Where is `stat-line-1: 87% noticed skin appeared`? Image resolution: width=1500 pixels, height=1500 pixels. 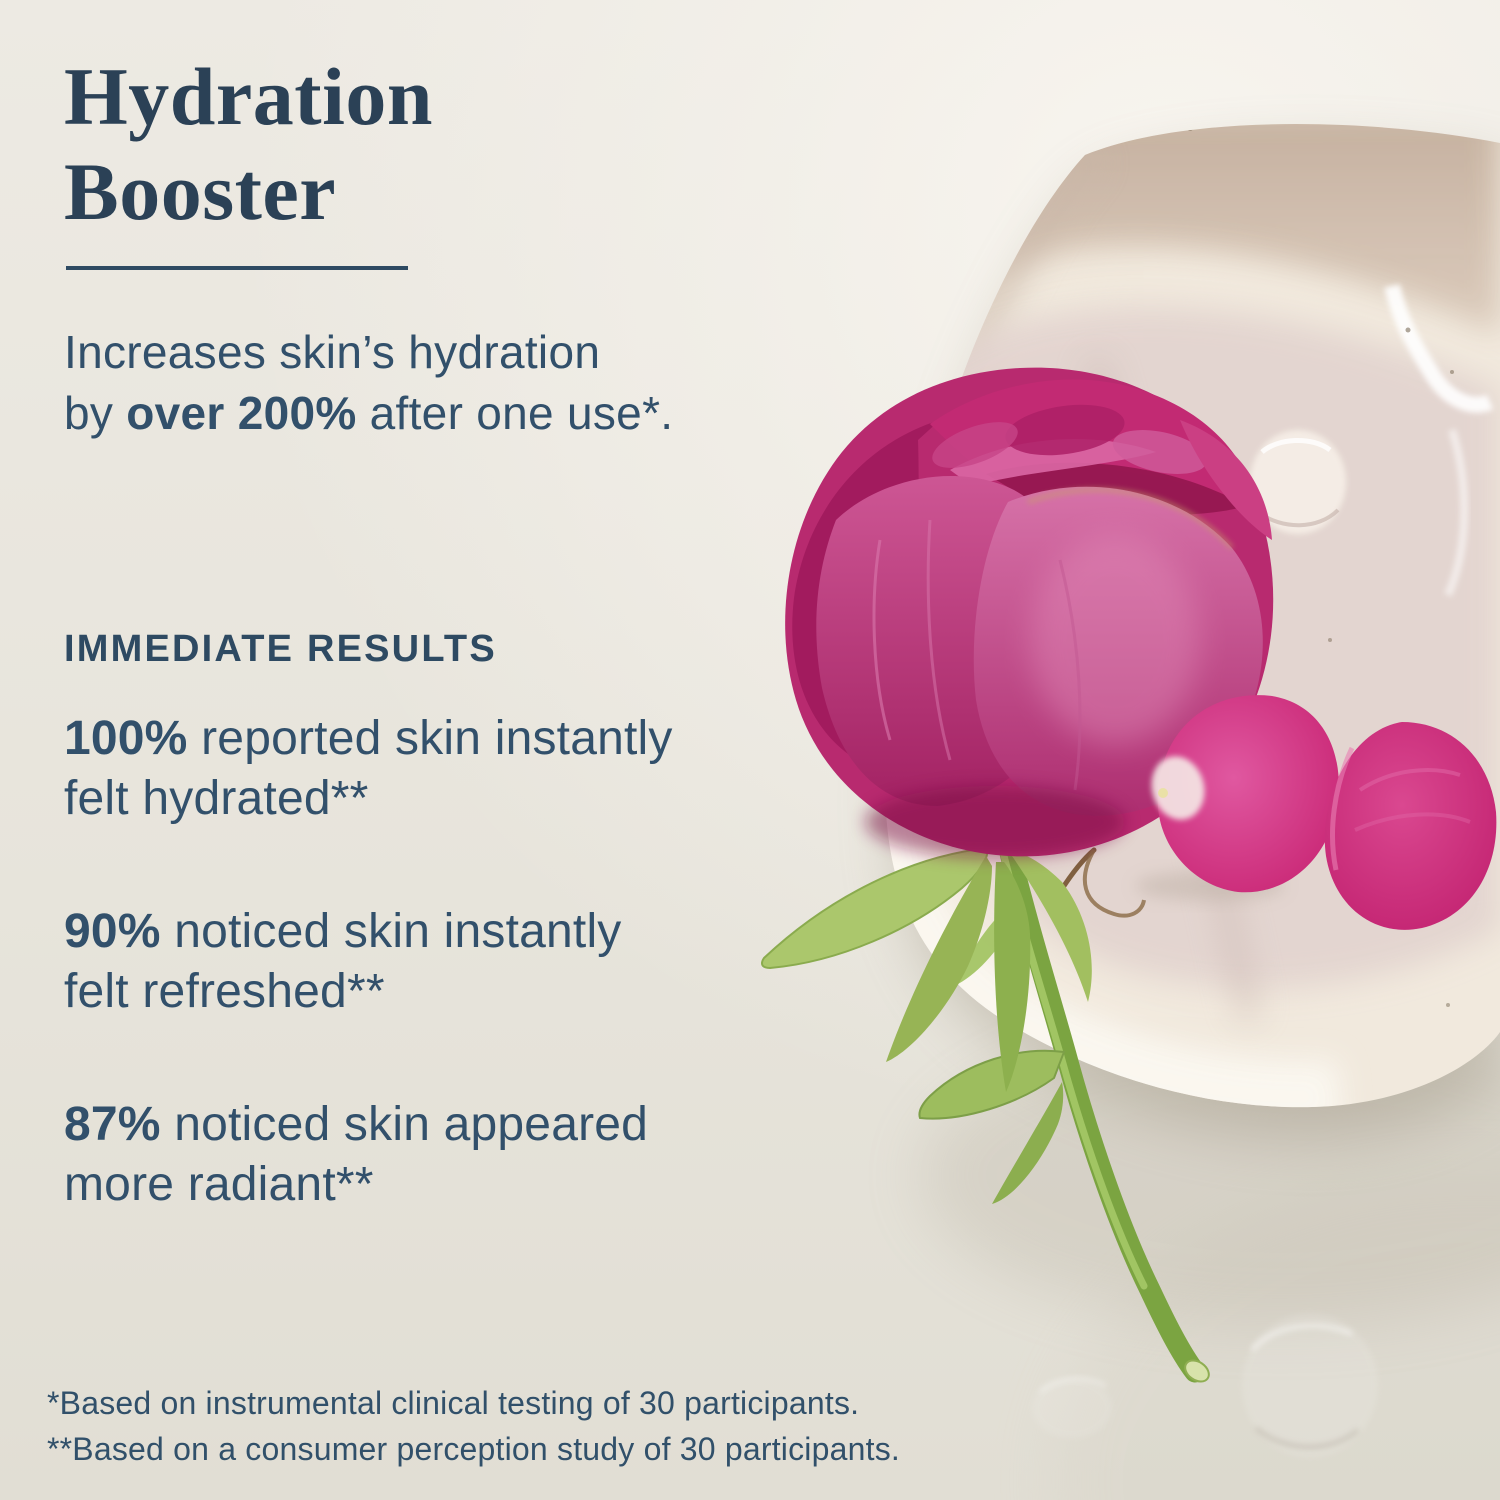
stat-line-1: 87% noticed skin appeared is located at coordinates (444, 1125).